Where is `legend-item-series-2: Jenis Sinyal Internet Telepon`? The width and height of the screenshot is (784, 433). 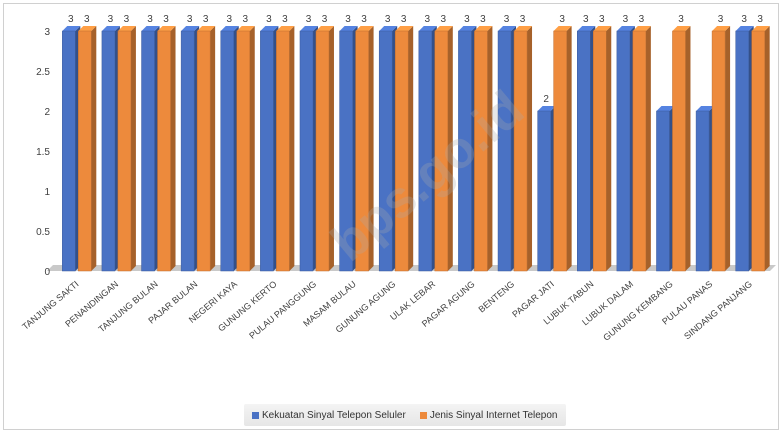 legend-item-series-2: Jenis Sinyal Internet Telepon is located at coordinates (488, 415).